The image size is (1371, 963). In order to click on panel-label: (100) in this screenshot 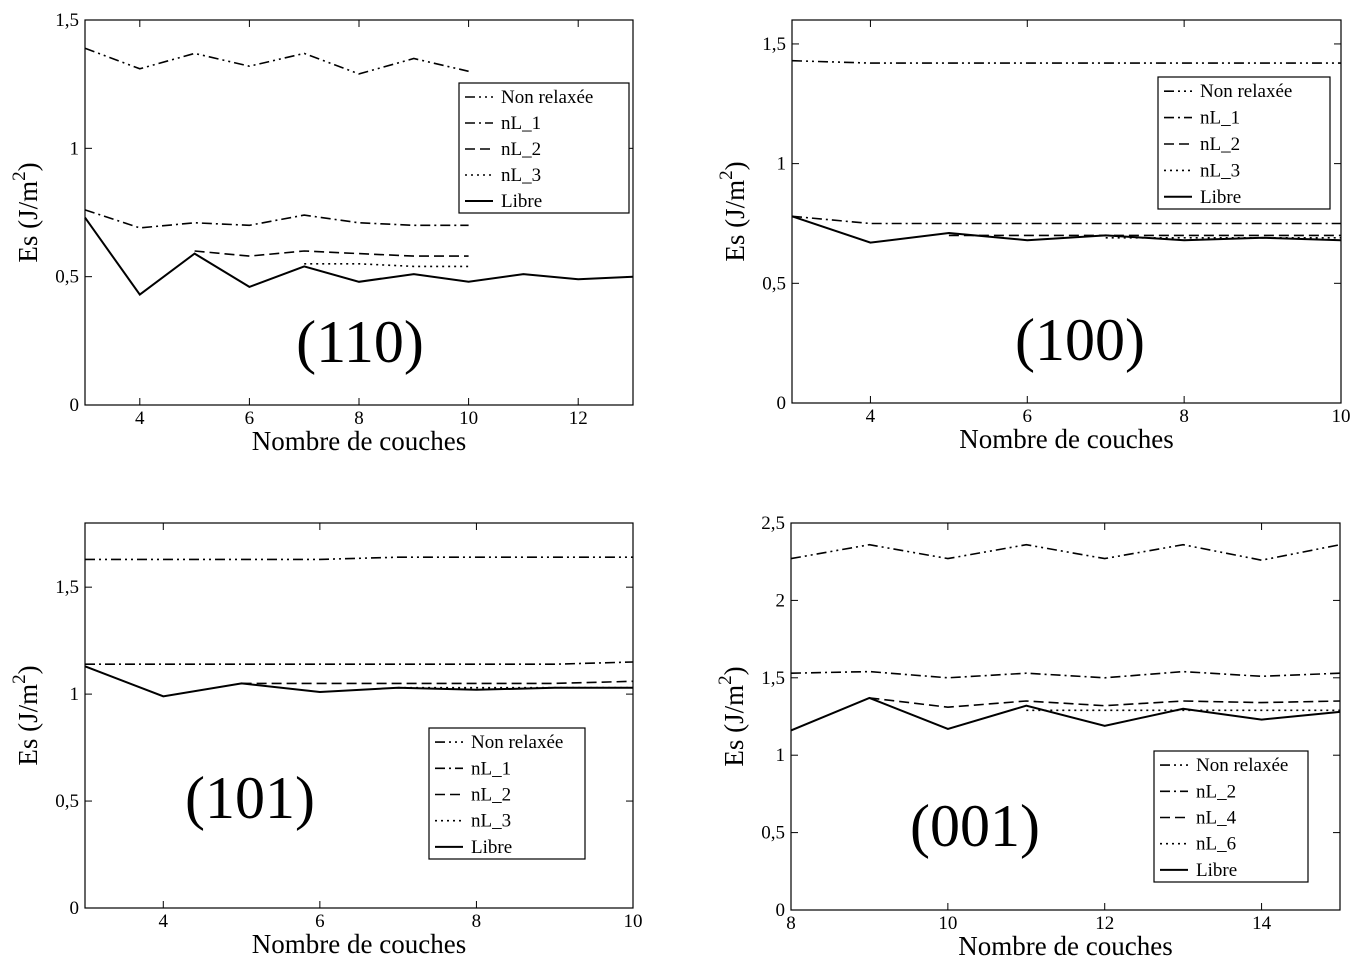, I will do `click(1080, 340)`.